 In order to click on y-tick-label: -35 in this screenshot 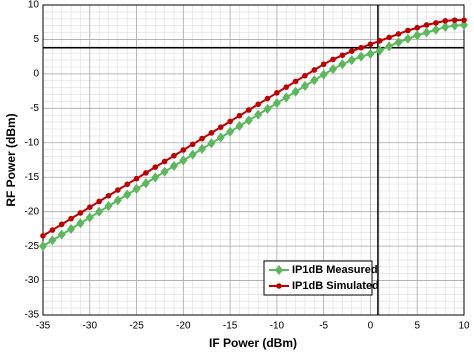, I will do `click(32, 315)`.